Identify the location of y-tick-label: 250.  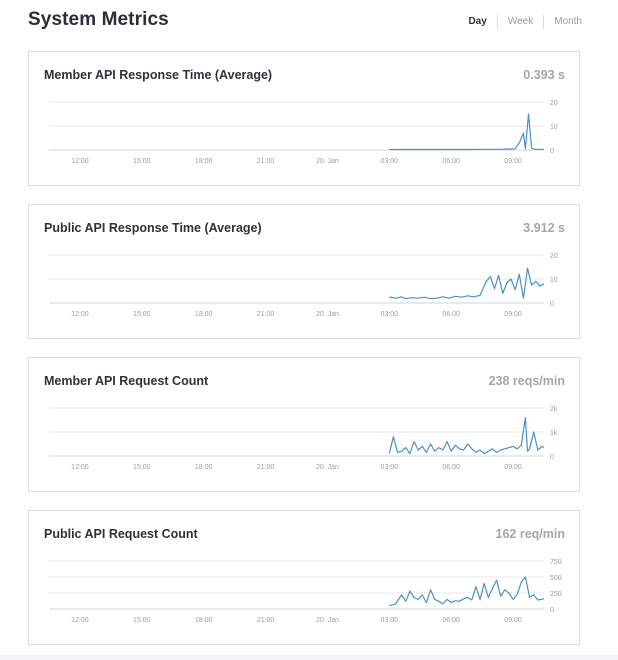
(556, 594).